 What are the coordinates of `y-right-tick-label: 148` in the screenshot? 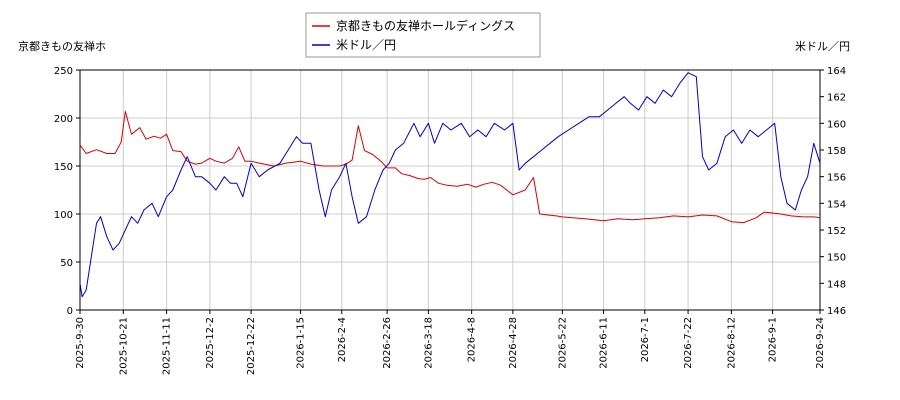 It's located at (836, 284).